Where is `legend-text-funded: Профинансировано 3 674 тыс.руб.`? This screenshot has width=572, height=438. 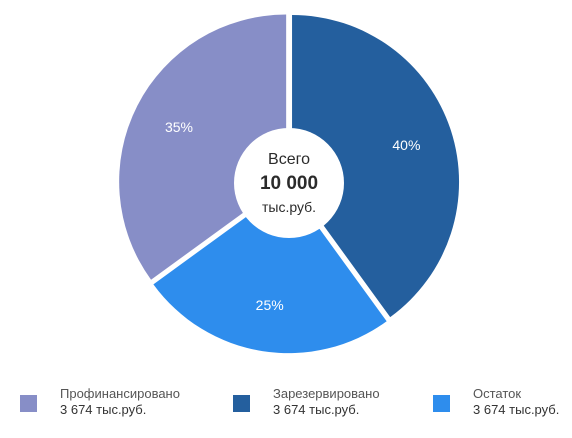
legend-text-funded: Профинансировано 3 674 тыс.руб. is located at coordinates (120, 402).